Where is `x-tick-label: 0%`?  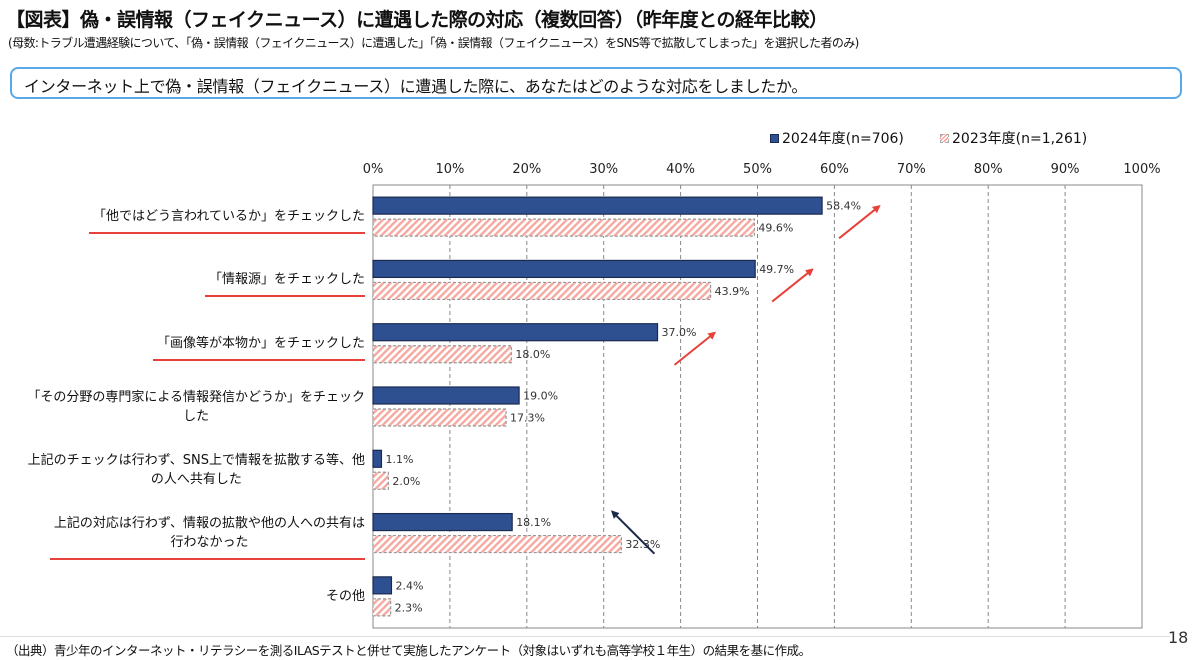
x-tick-label: 0% is located at coordinates (373, 169).